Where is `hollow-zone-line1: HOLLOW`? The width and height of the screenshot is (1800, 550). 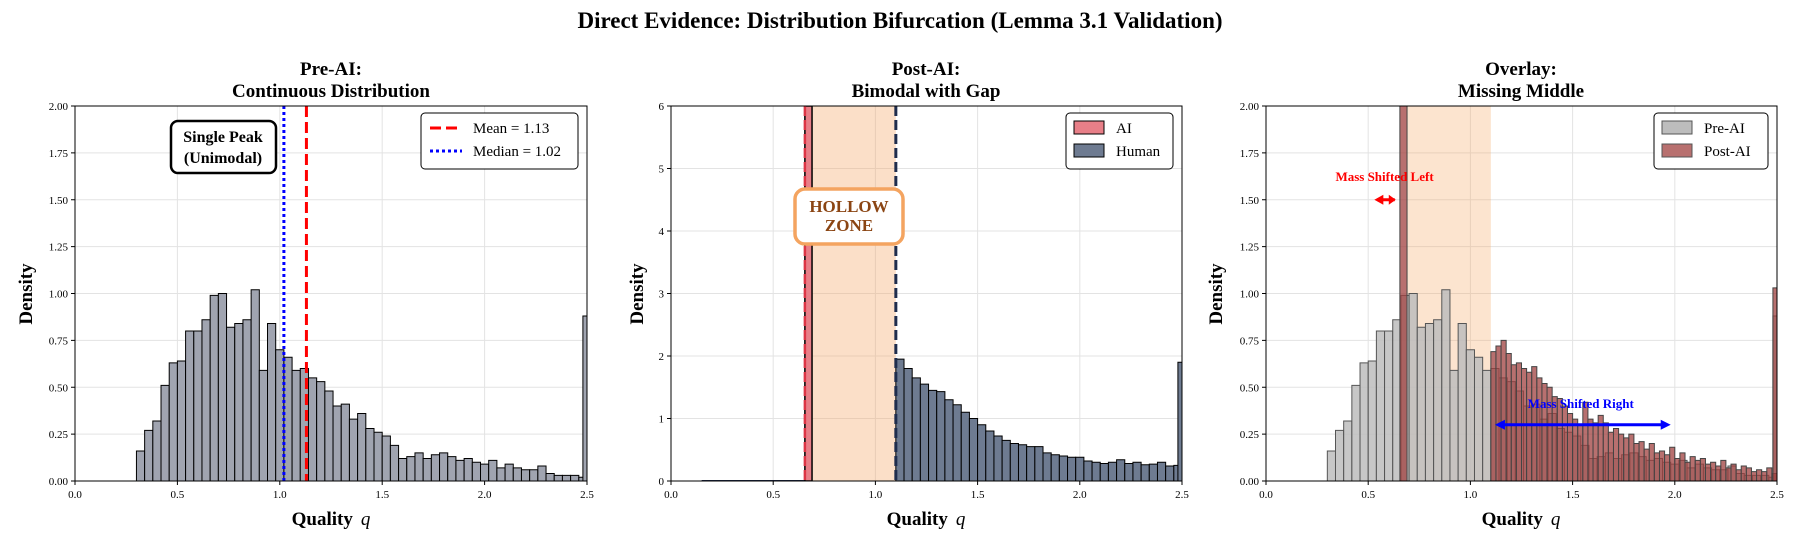 hollow-zone-line1: HOLLOW is located at coordinates (848, 206).